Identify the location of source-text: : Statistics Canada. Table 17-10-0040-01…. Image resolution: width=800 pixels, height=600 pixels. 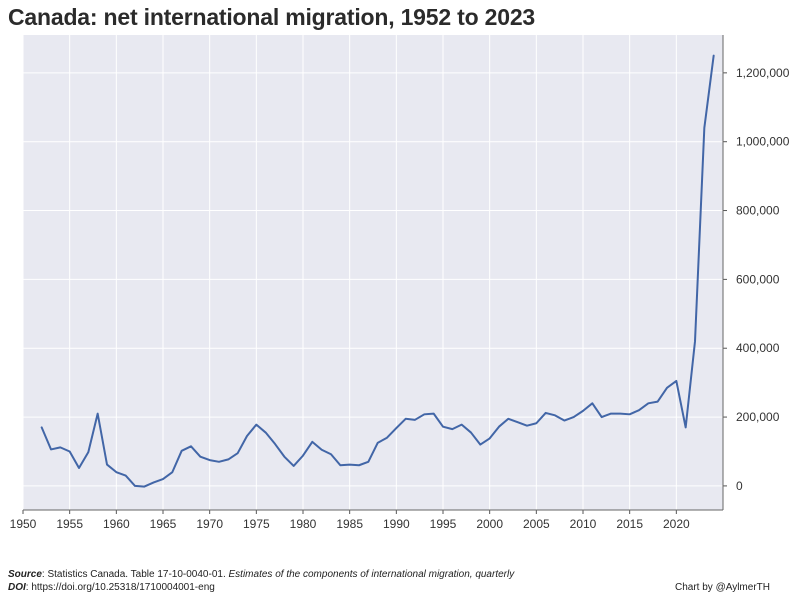
(135, 574).